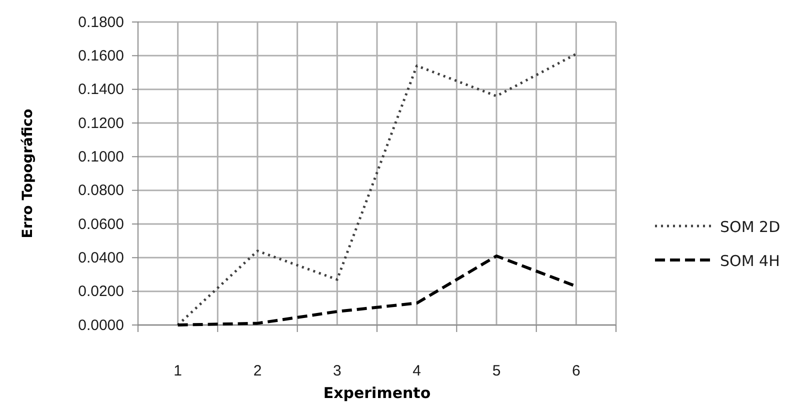  What do you see at coordinates (576, 371) in the screenshot?
I see `x-tick-label: 6` at bounding box center [576, 371].